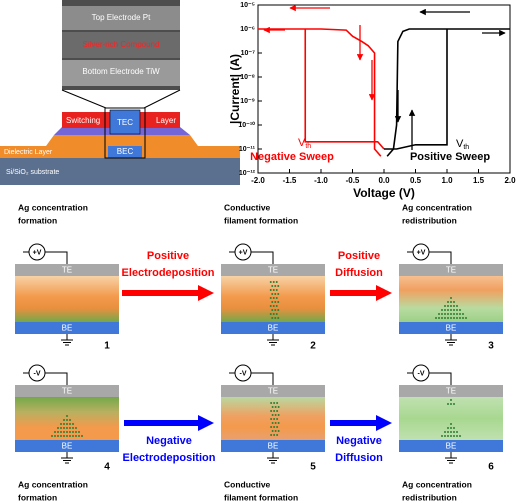  What do you see at coordinates (120, 171) in the screenshot?
I see `substrate` at bounding box center [120, 171].